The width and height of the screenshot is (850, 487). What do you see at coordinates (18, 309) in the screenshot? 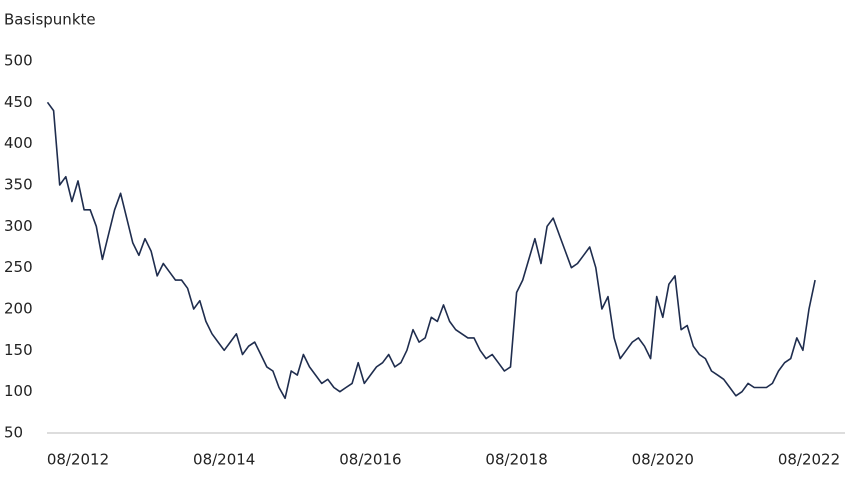
I see `y-tick-label: 200` at bounding box center [18, 309].